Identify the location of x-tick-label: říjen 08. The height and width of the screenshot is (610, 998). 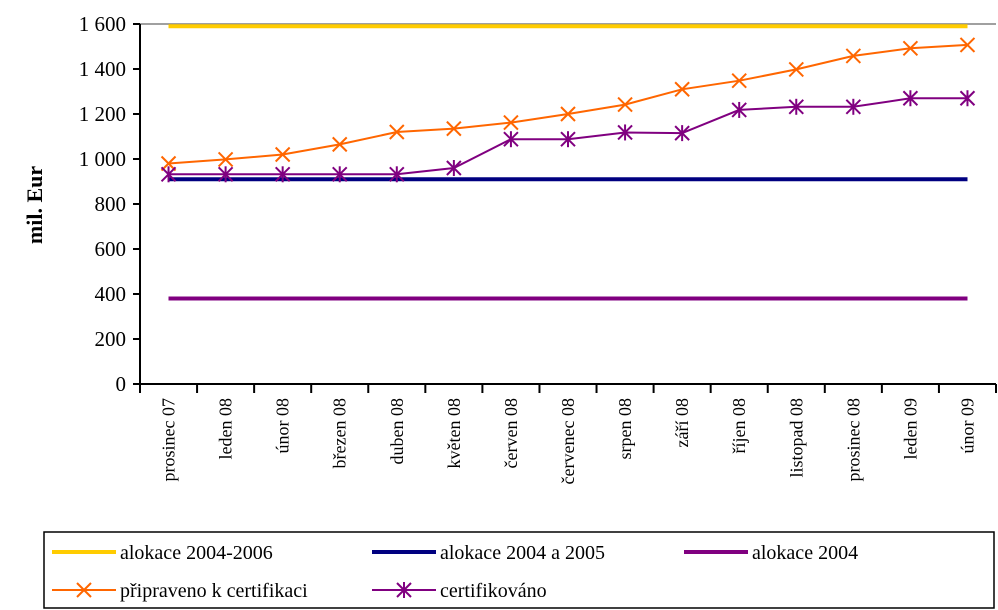
(739, 426).